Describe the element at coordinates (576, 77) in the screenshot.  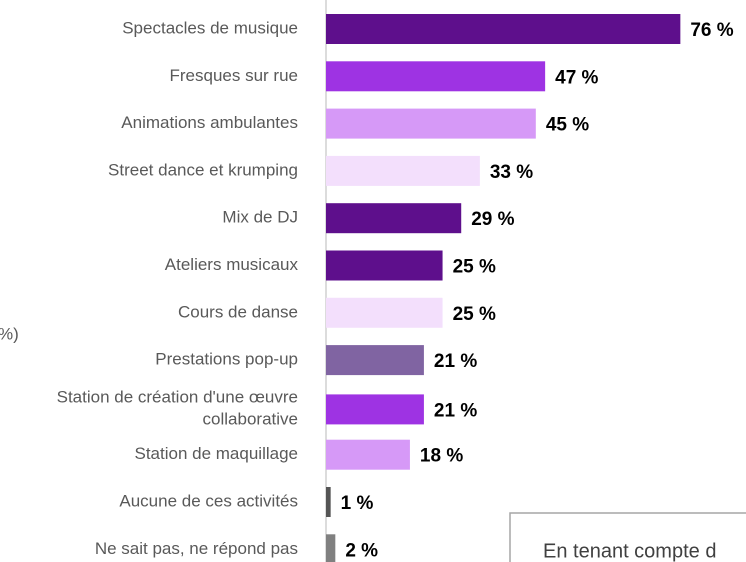
I see `value-label: 47 %` at that location.